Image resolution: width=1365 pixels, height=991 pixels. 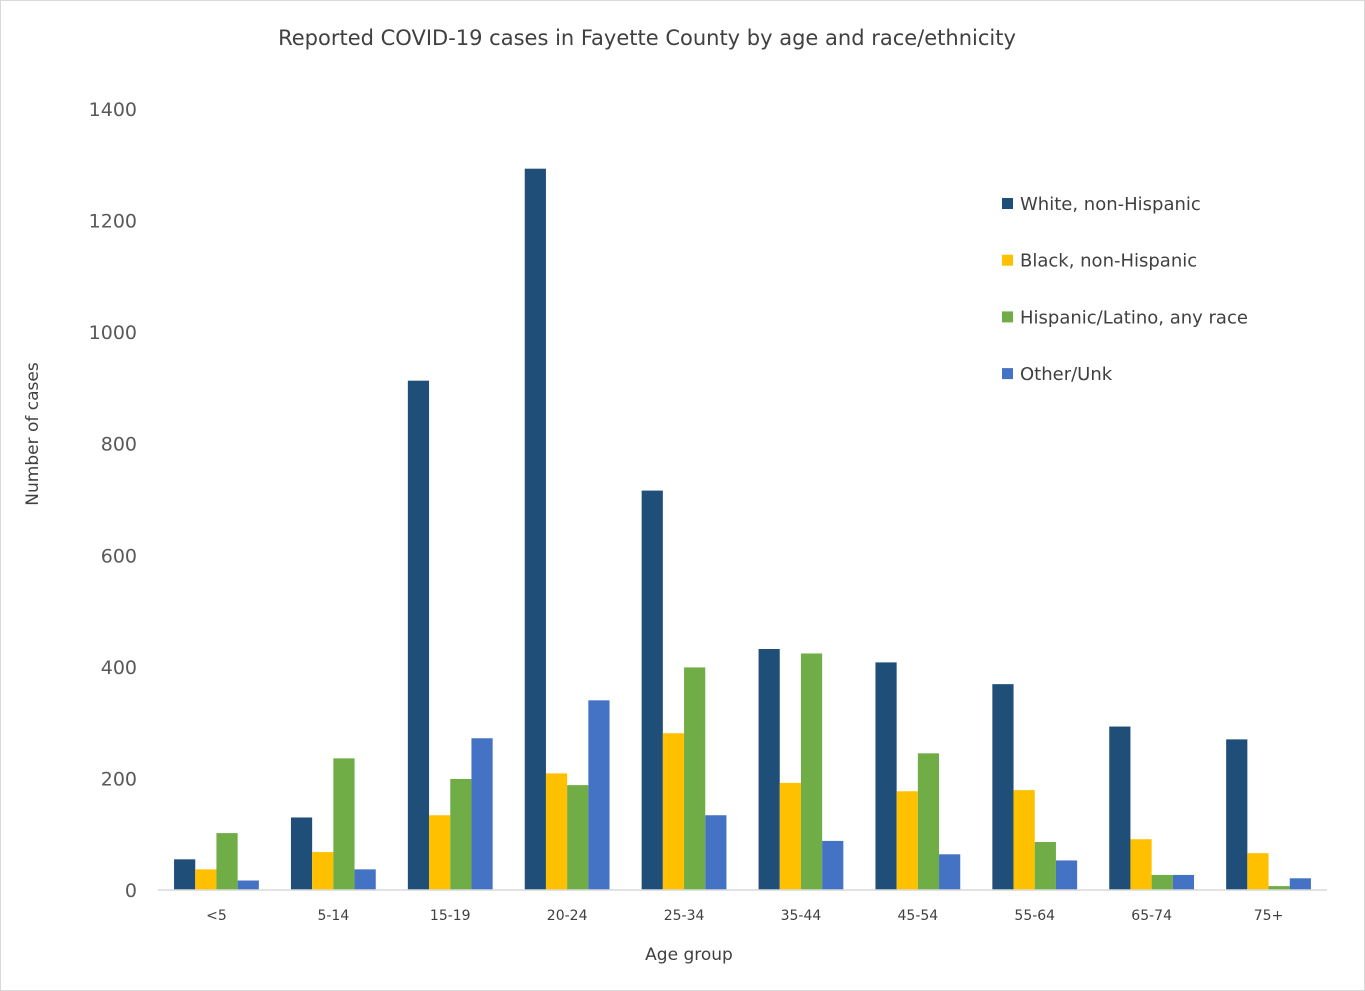 What do you see at coordinates (450, 916) in the screenshot?
I see `x-tick-label: 15-19` at bounding box center [450, 916].